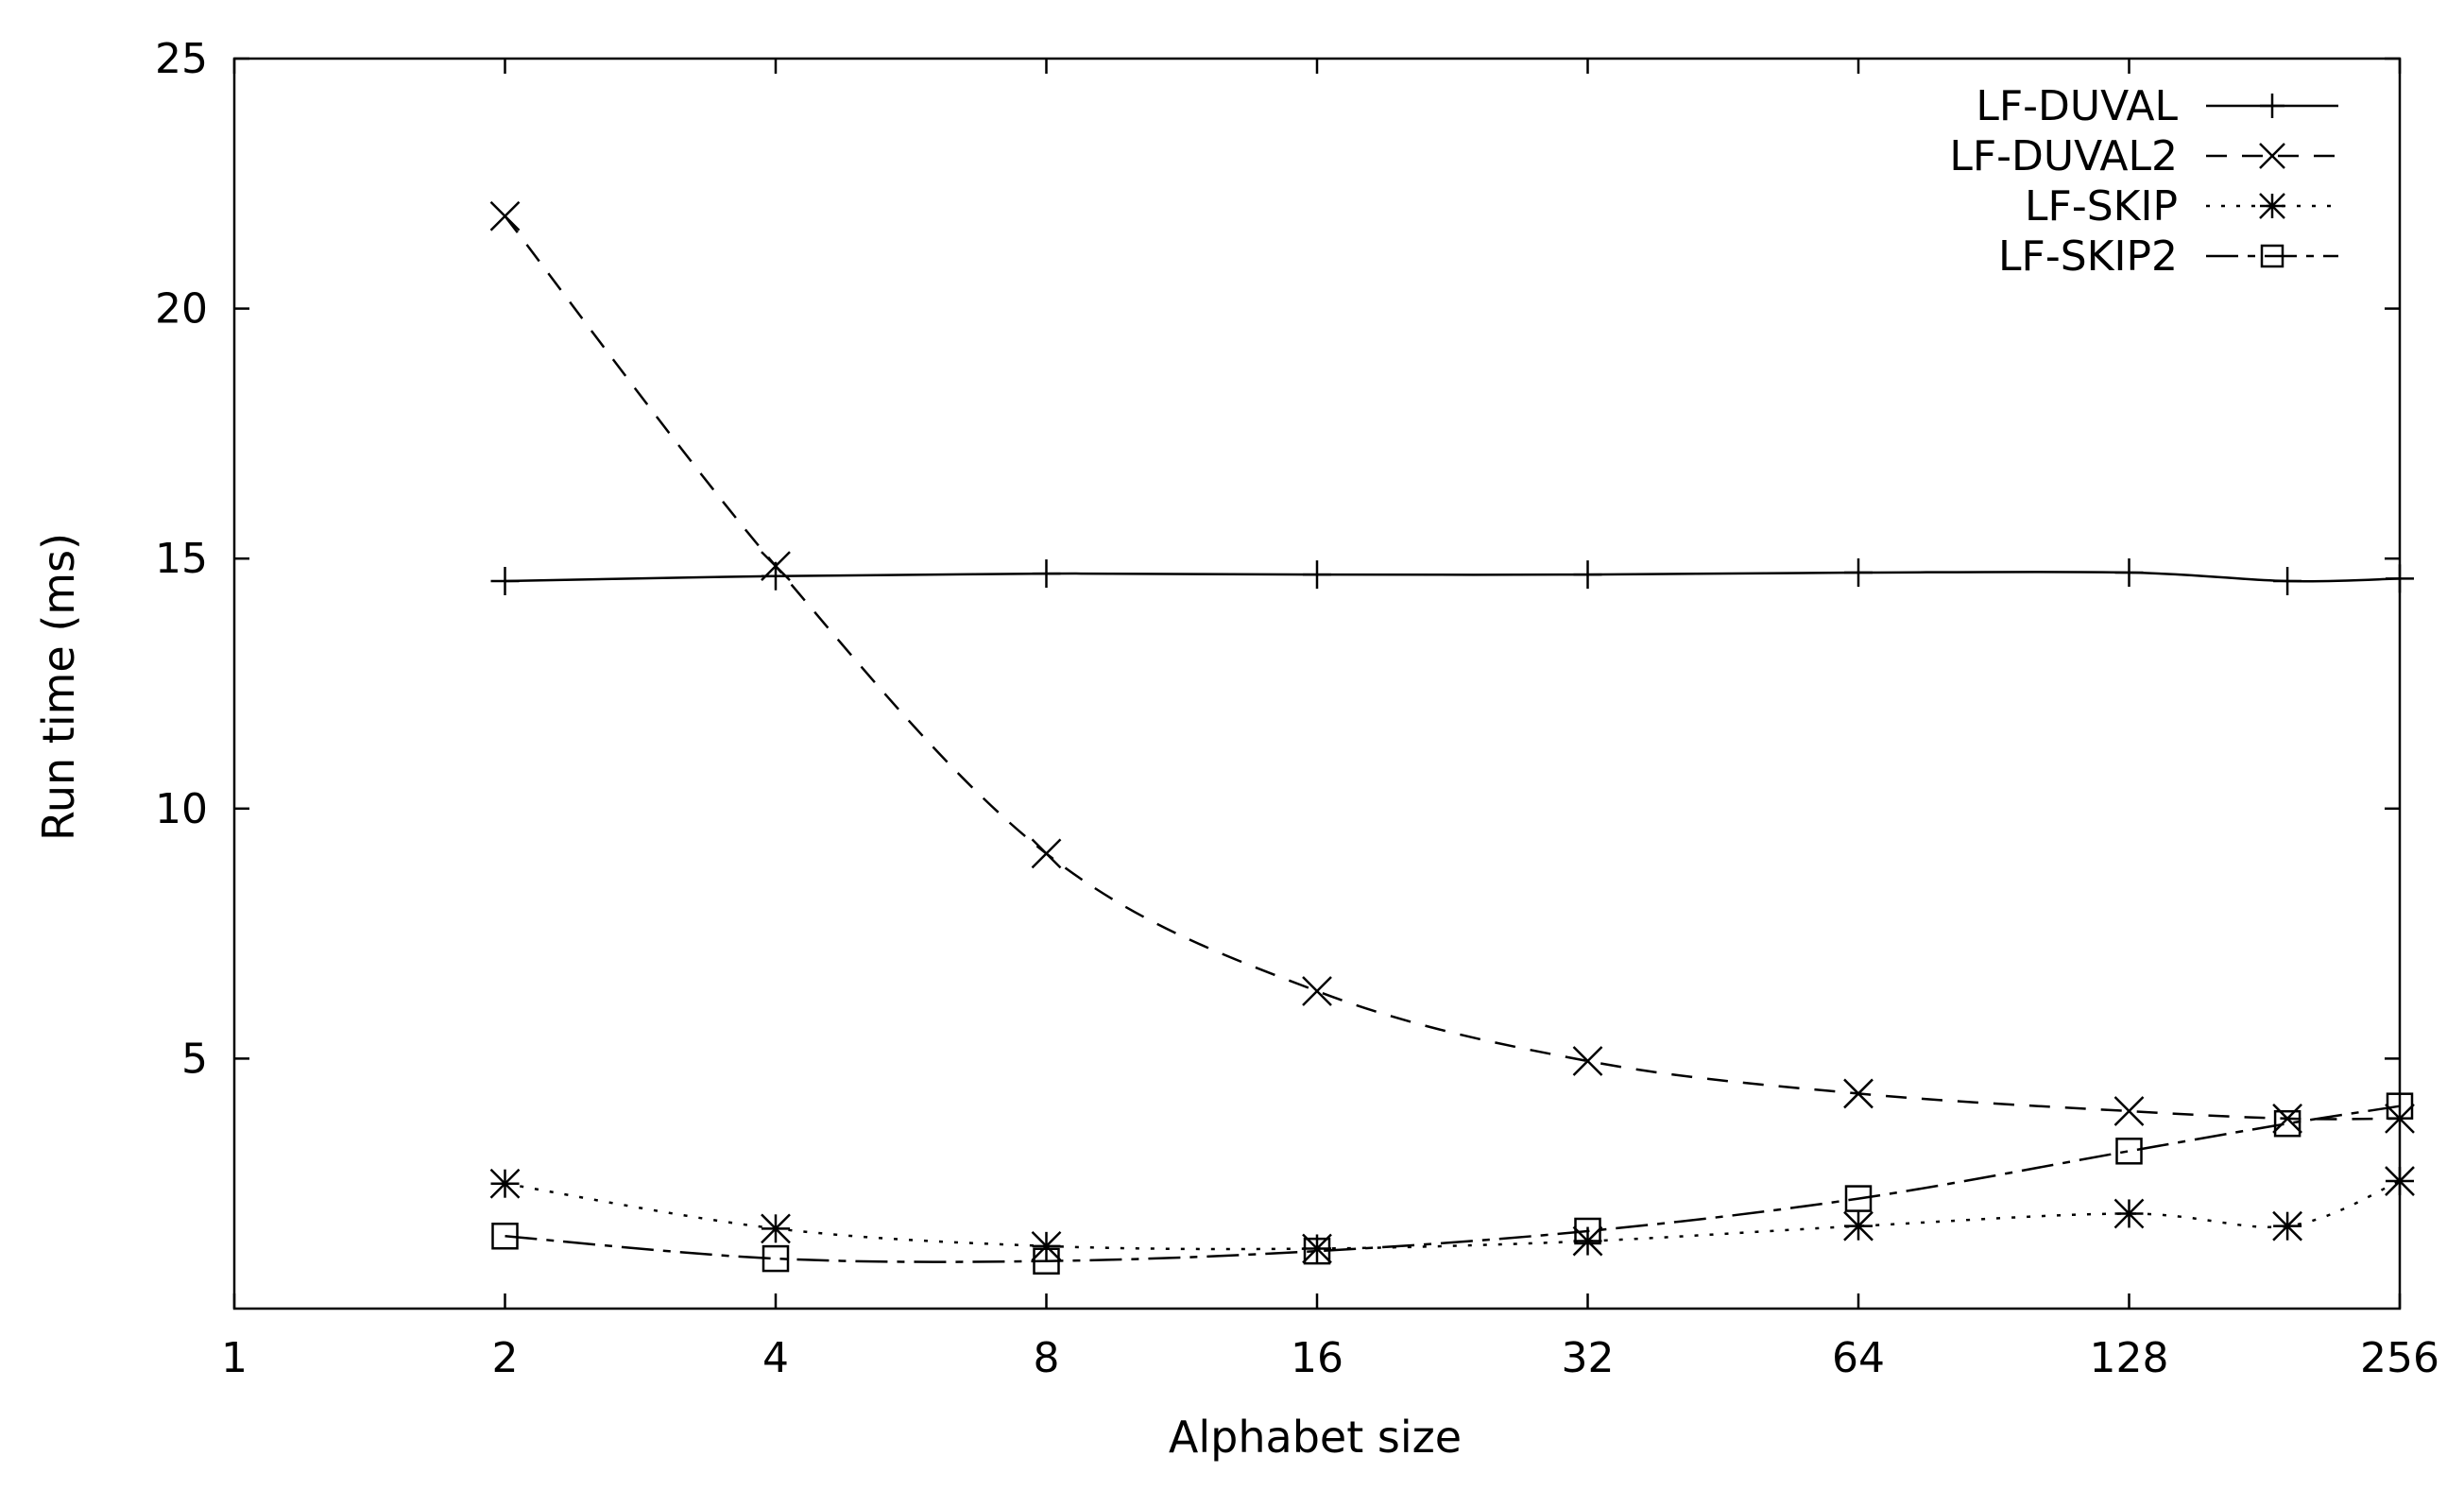 The height and width of the screenshot is (1490, 2464). I want to click on legend-marker-lf-skip2, so click(2272, 256).